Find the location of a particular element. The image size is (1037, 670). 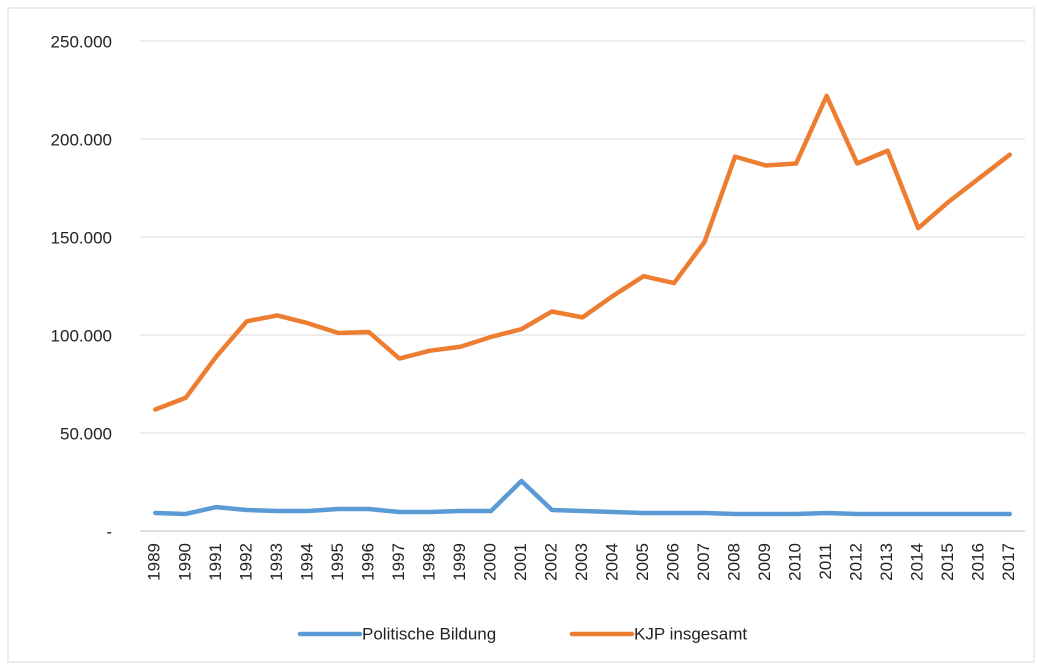

x-tick-label: 1997 is located at coordinates (398, 562).